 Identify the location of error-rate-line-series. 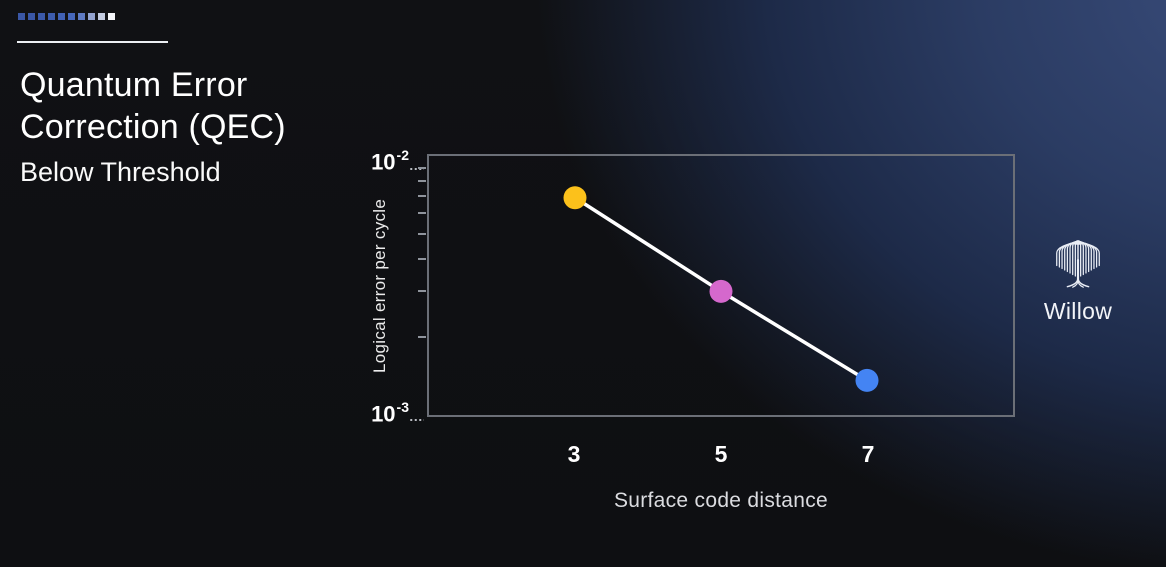
(721, 289).